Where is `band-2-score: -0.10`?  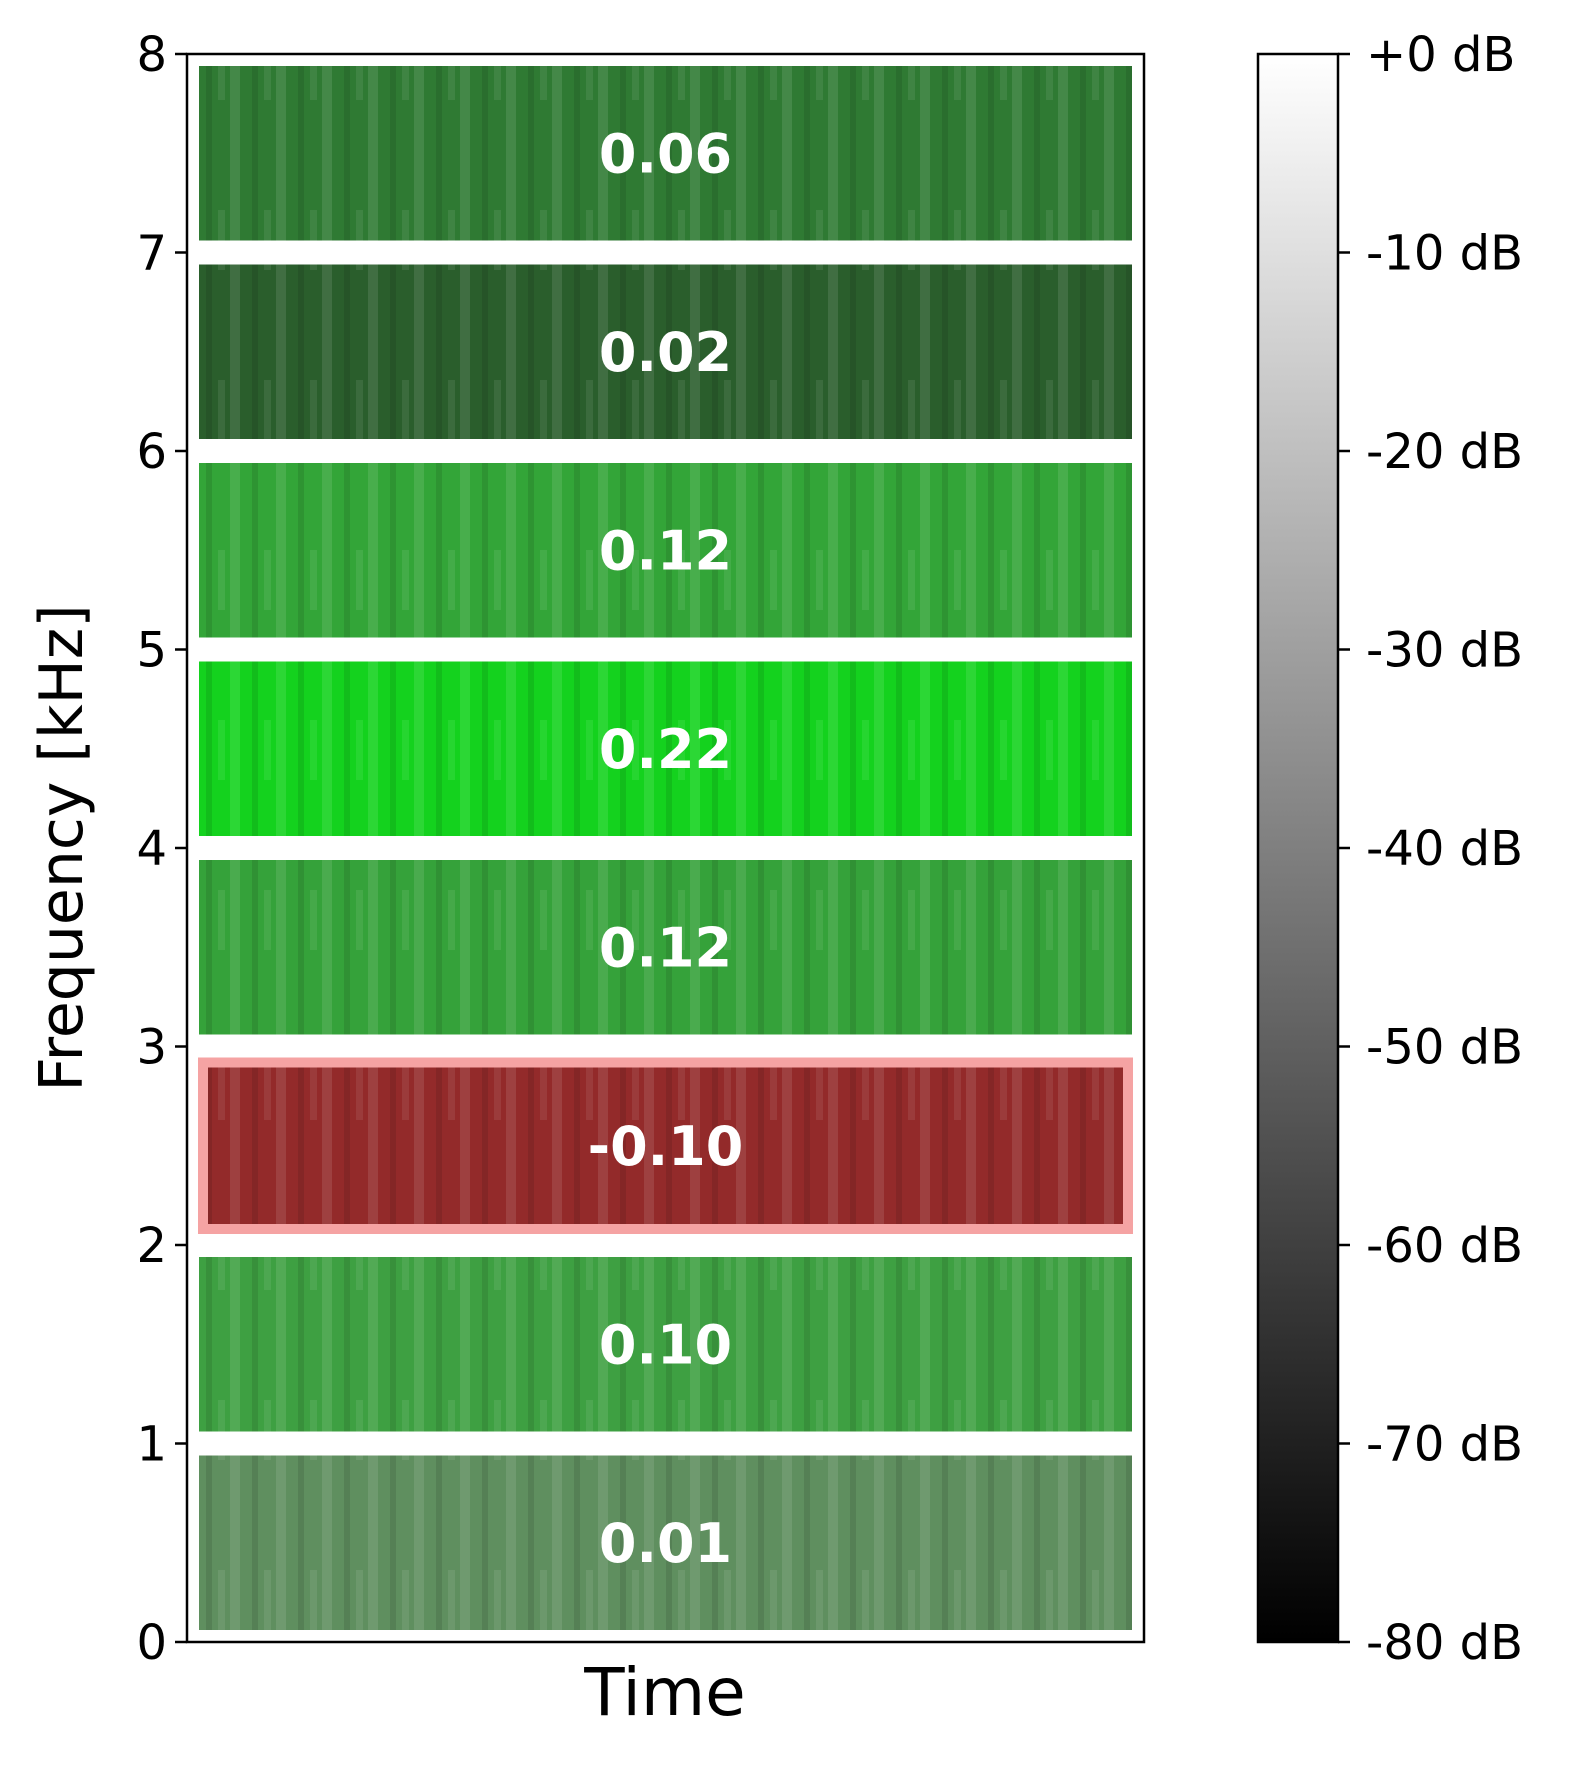
band-2-score: -0.10 is located at coordinates (666, 1146).